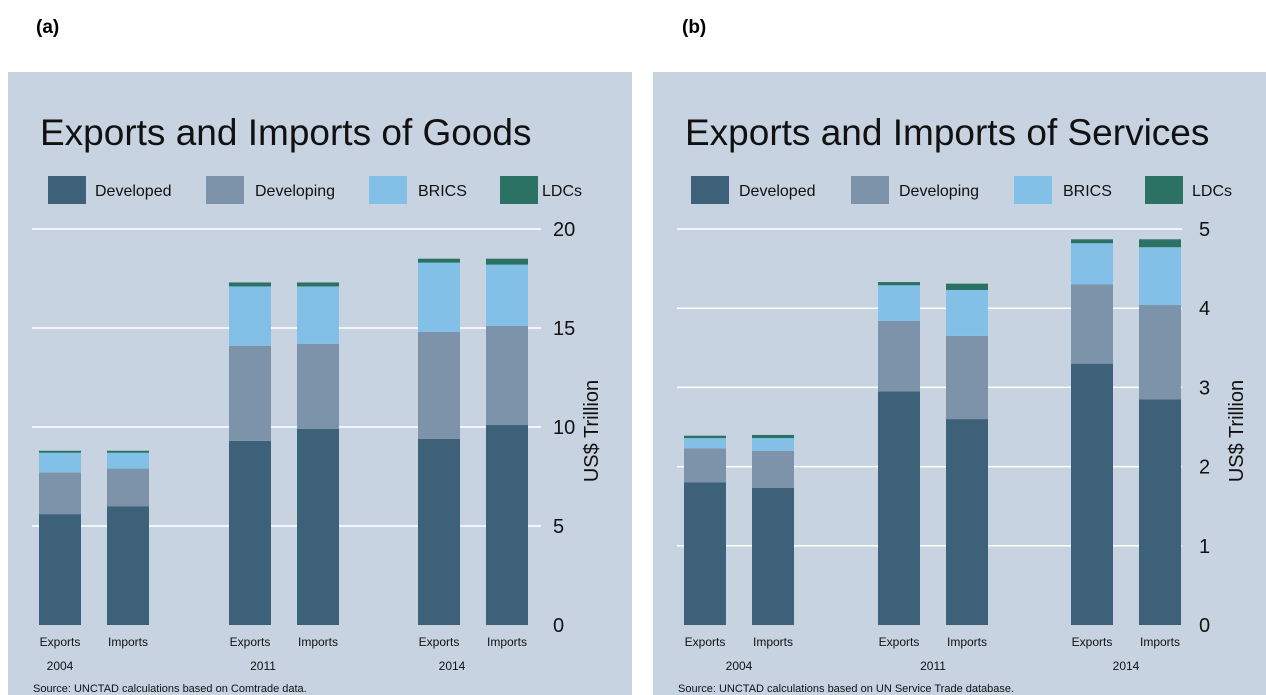 This screenshot has height=695, width=1266. What do you see at coordinates (1204, 547) in the screenshot?
I see `y-tick-label: 1` at bounding box center [1204, 547].